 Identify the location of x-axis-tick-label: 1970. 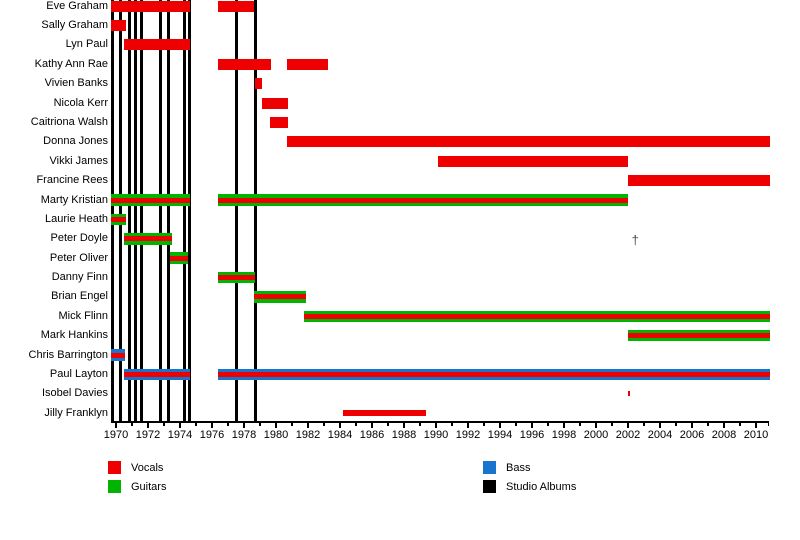
(116, 435).